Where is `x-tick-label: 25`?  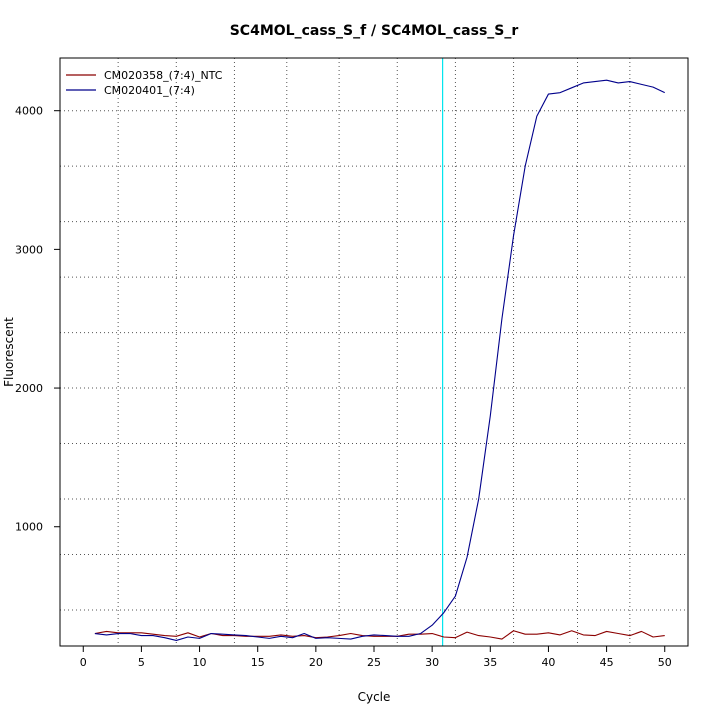 x-tick-label: 25 is located at coordinates (374, 662).